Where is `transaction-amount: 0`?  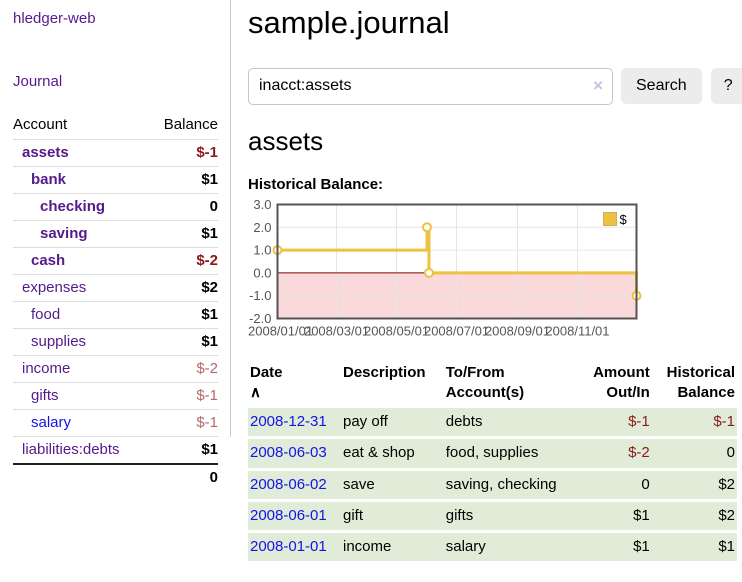 transaction-amount: 0 is located at coordinates (612, 484).